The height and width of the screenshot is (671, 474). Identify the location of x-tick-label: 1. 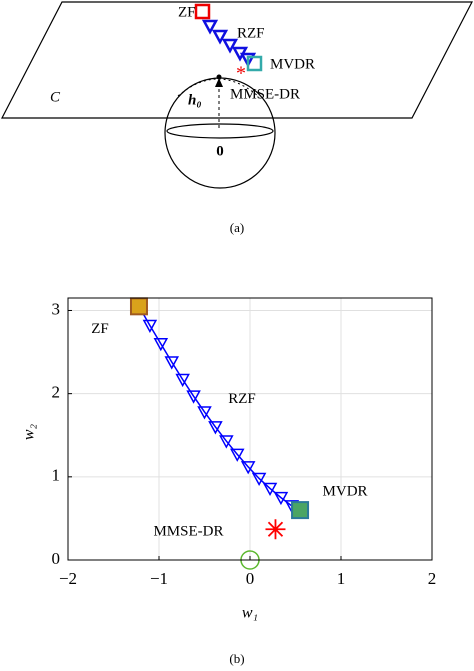
(341, 578).